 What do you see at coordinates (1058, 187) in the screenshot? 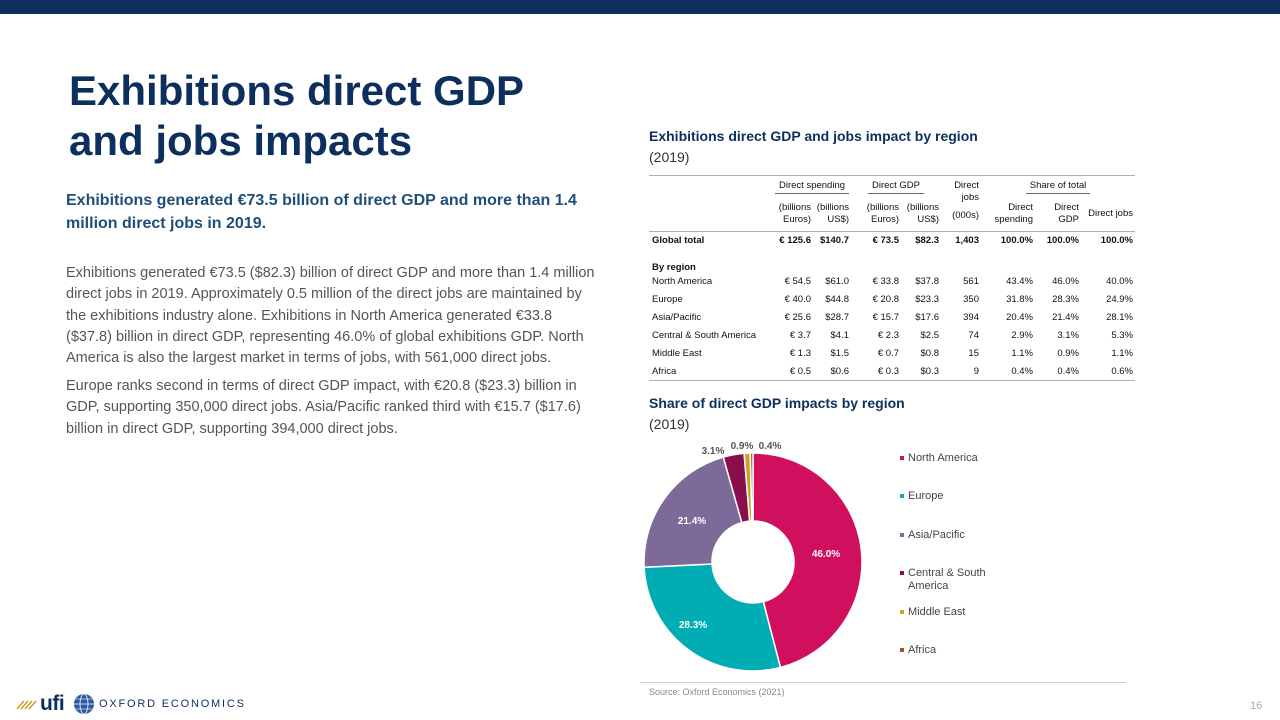
I see `group-share-of-total: Share of total` at bounding box center [1058, 187].